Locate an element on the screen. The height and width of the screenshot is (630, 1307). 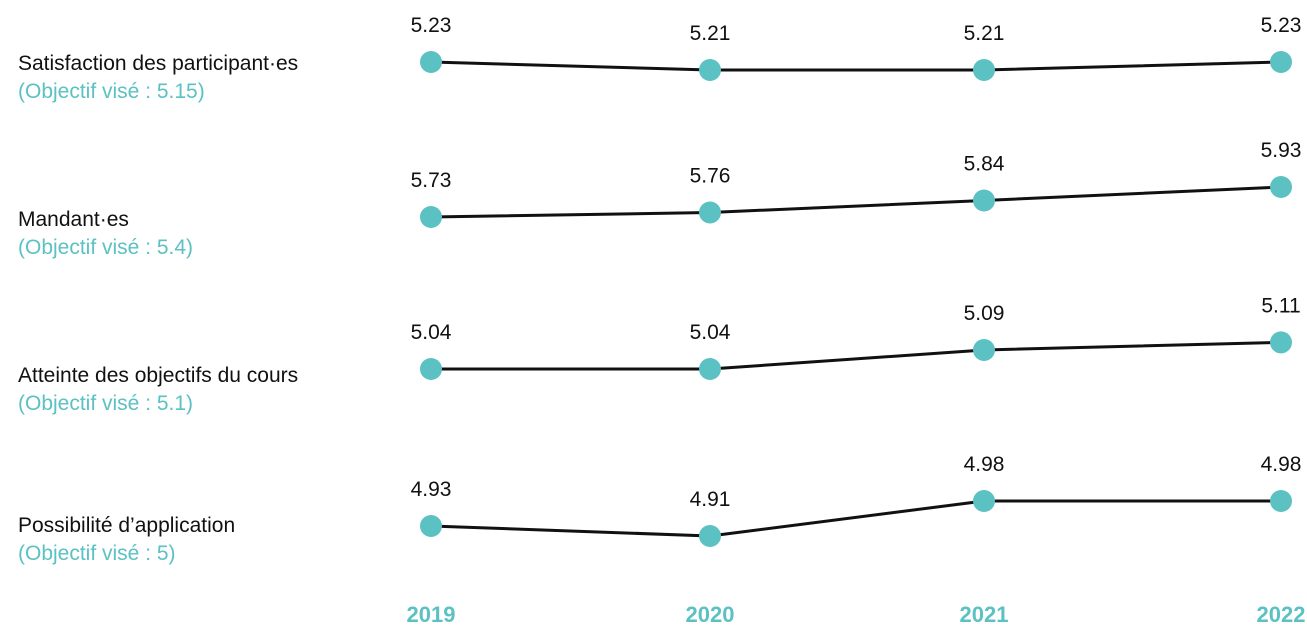
data-label: 5.76 is located at coordinates (710, 176).